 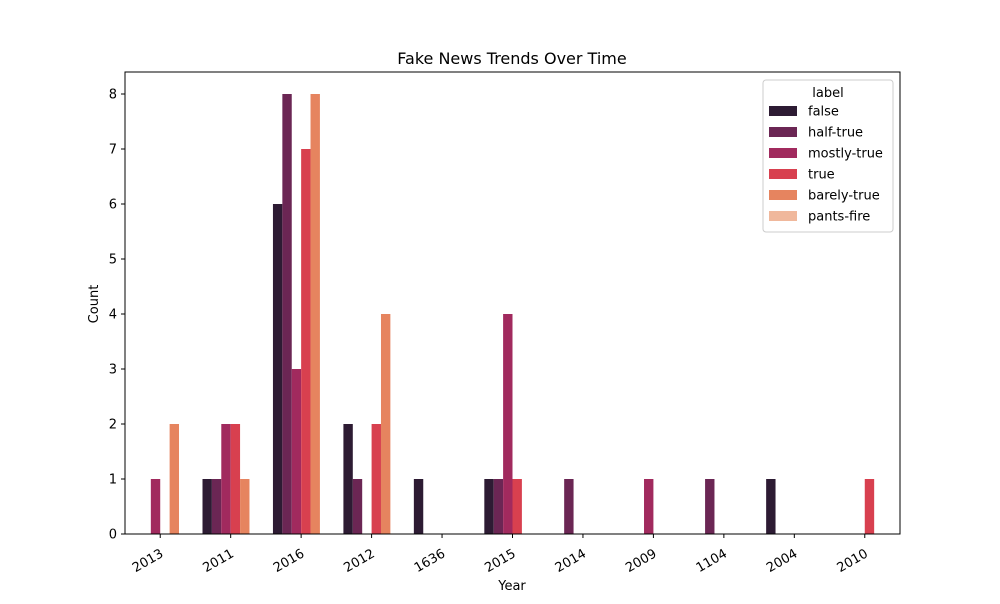 I want to click on legend-swatch-pants-fire, so click(x=783, y=216).